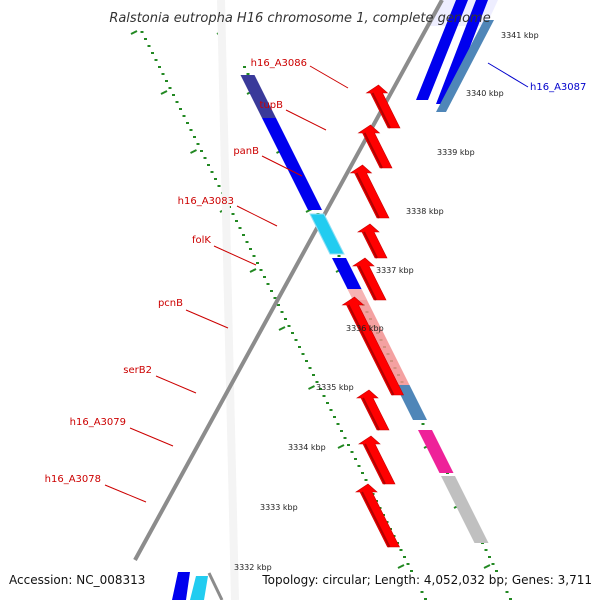 Image resolution: width=600 pixels, height=600 pixels. Describe the element at coordinates (215, 586) in the screenshot. I see `lower-backbone` at that location.